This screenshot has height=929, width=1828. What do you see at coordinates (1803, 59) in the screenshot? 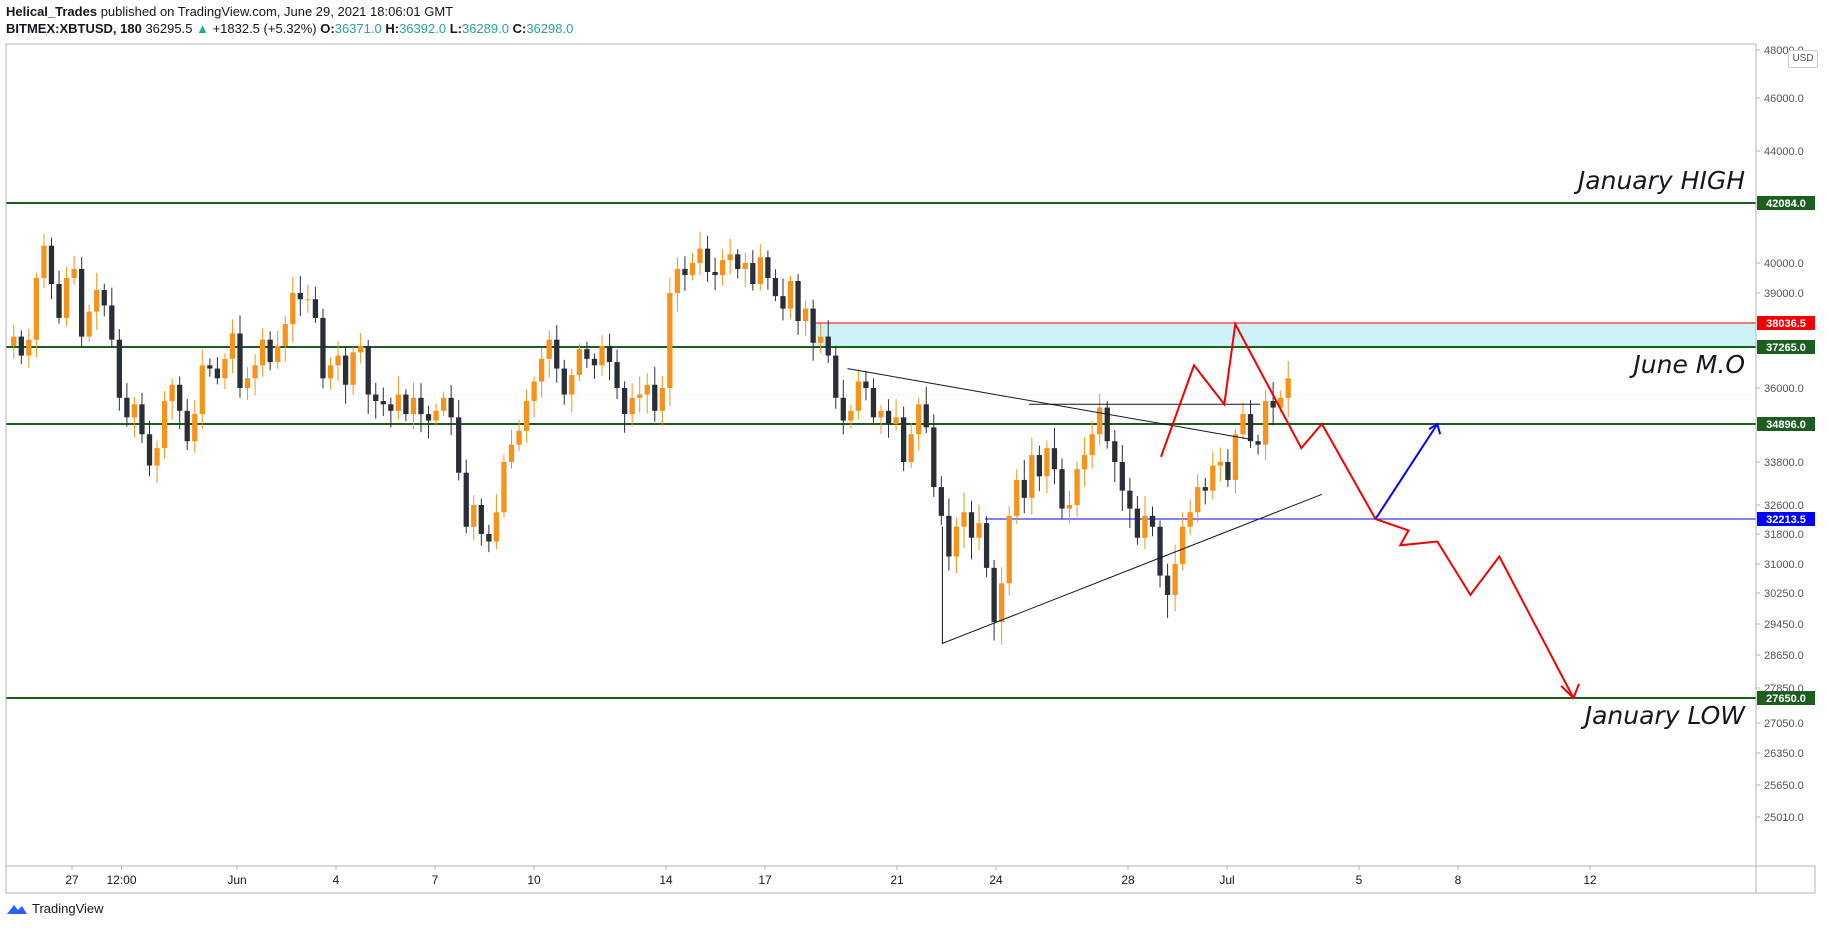
I see `currency-badge: USD` at bounding box center [1803, 59].